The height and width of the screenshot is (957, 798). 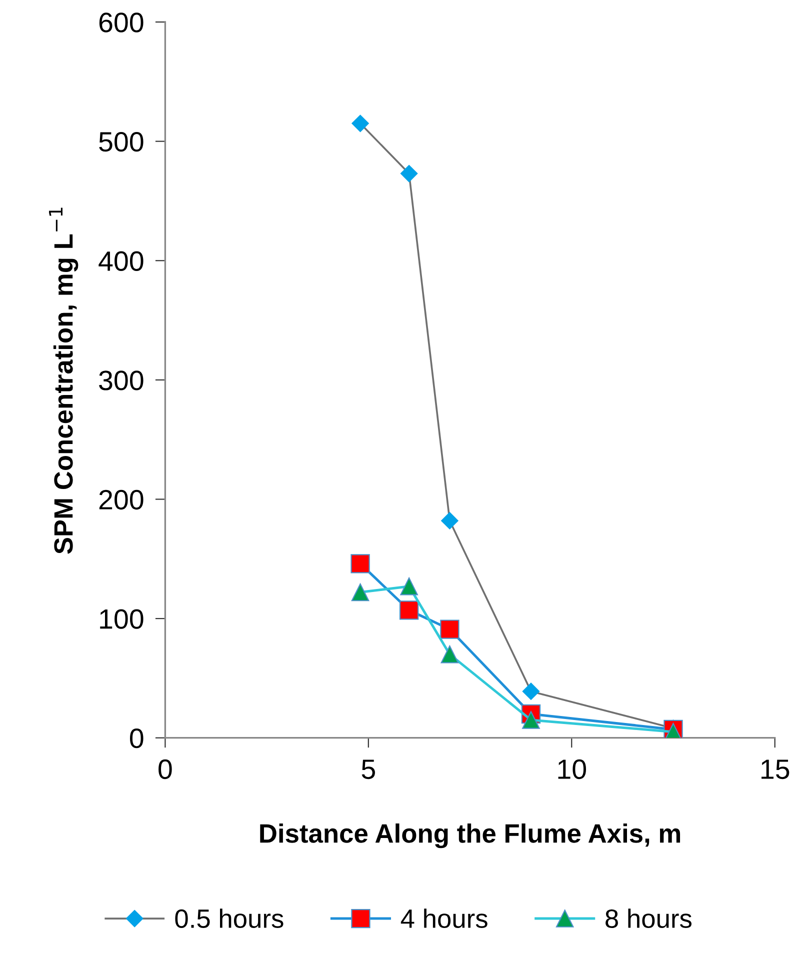 What do you see at coordinates (63, 381) in the screenshot?
I see `y-axis-title: SPM Concentration, mg L$^{−1}$` at bounding box center [63, 381].